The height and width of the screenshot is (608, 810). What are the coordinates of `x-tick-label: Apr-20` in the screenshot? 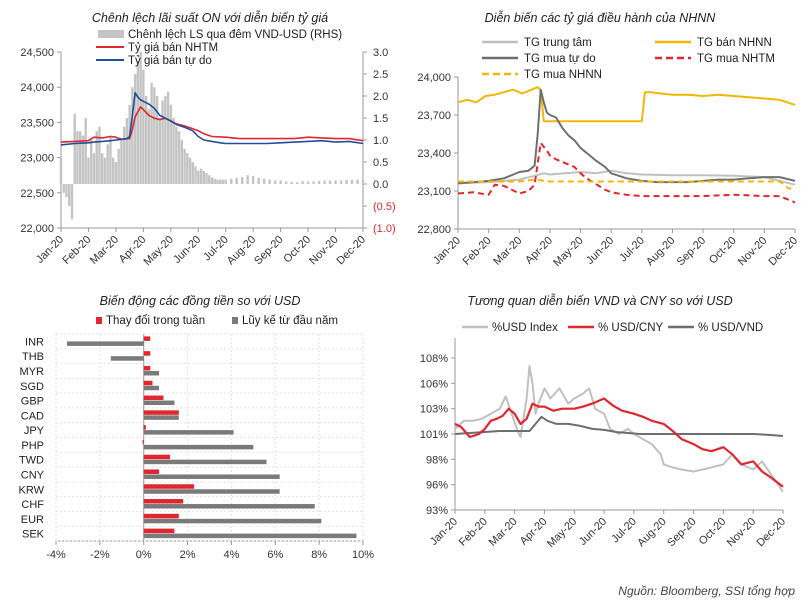 It's located at (539, 251).